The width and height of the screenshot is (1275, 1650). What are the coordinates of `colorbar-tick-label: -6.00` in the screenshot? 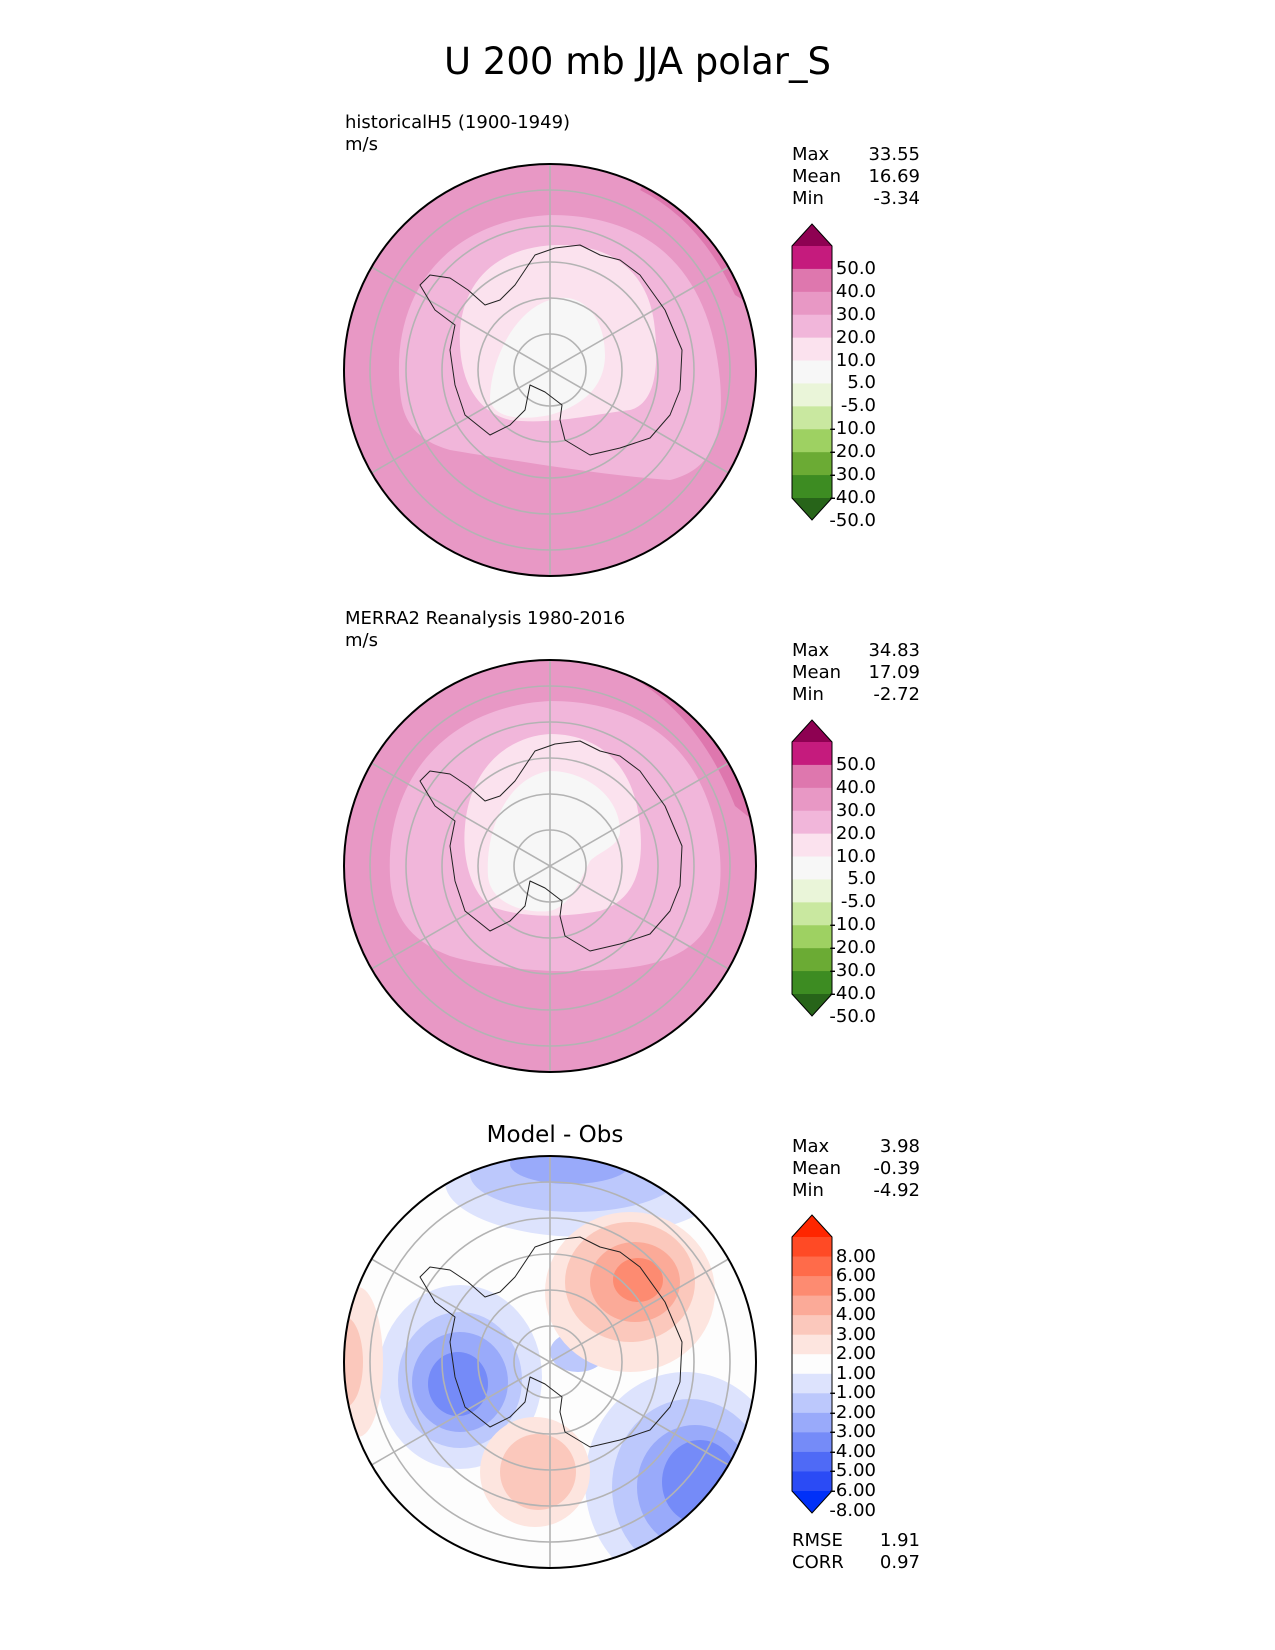 It's located at (852, 1490).